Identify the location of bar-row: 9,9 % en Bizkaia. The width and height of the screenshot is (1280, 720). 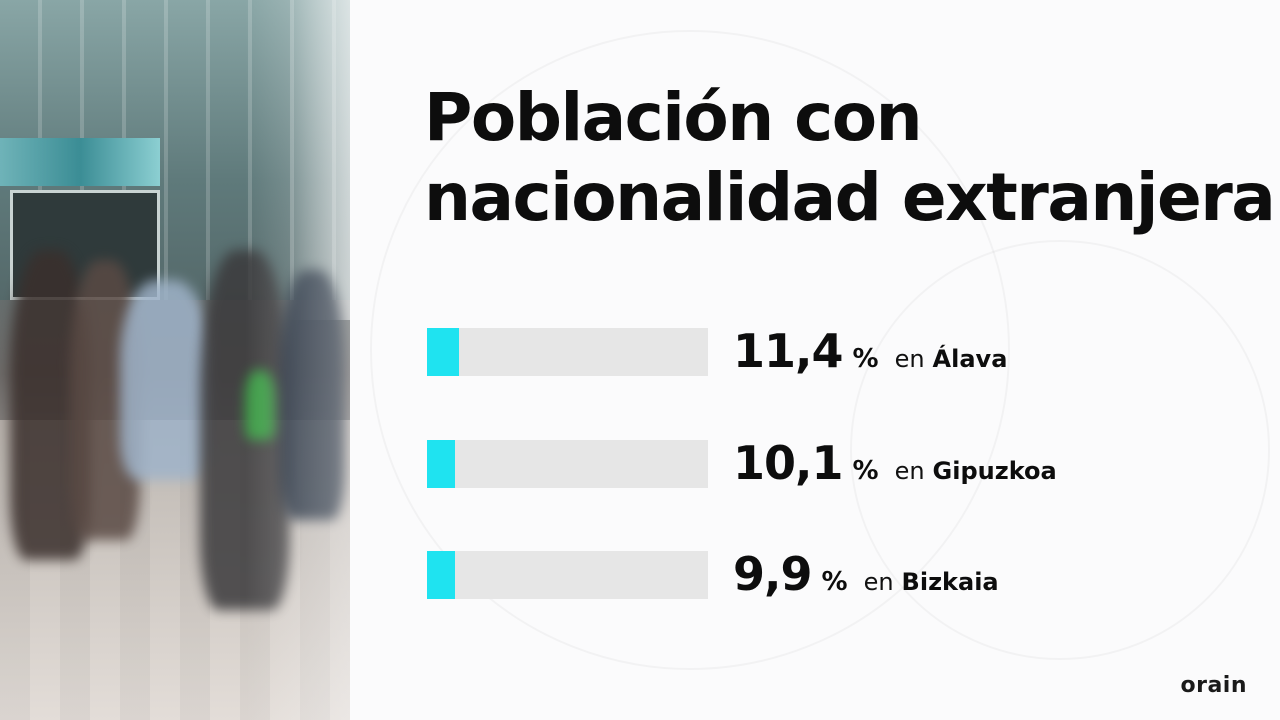
(837, 574).